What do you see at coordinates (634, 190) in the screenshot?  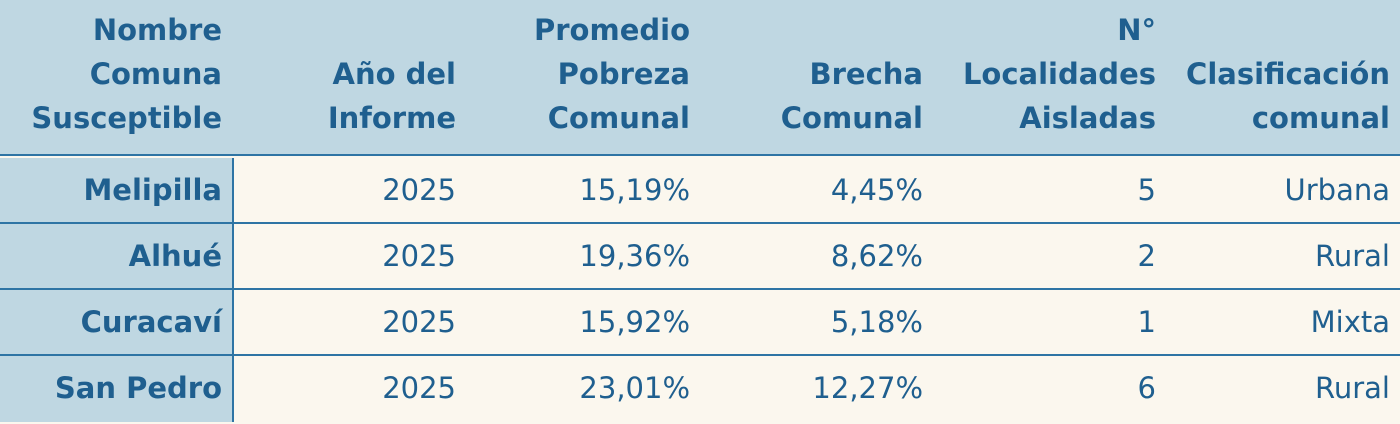 I see `cell-pobreza: 15,19%` at bounding box center [634, 190].